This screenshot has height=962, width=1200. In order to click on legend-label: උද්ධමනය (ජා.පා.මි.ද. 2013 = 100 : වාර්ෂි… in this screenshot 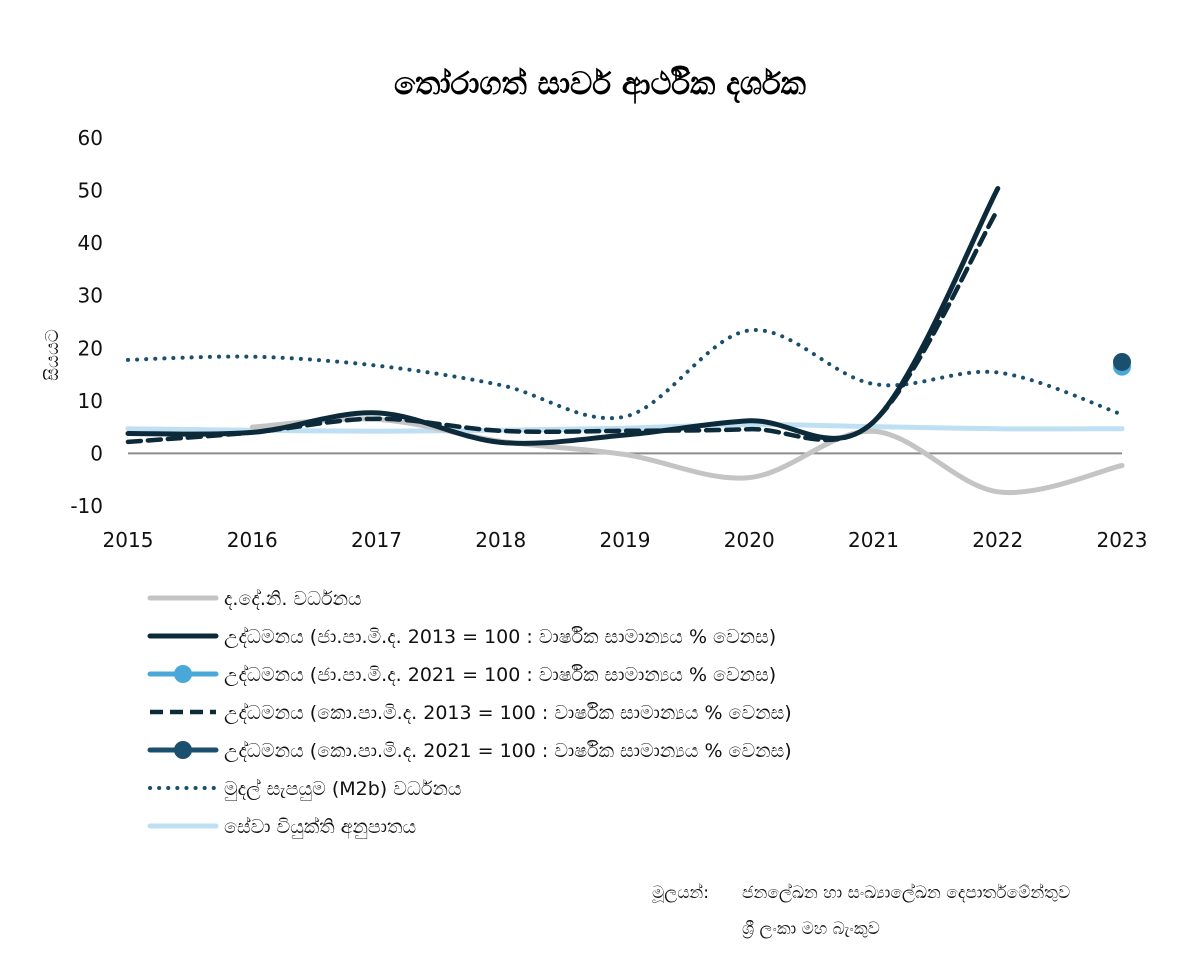, I will do `click(500, 637)`.